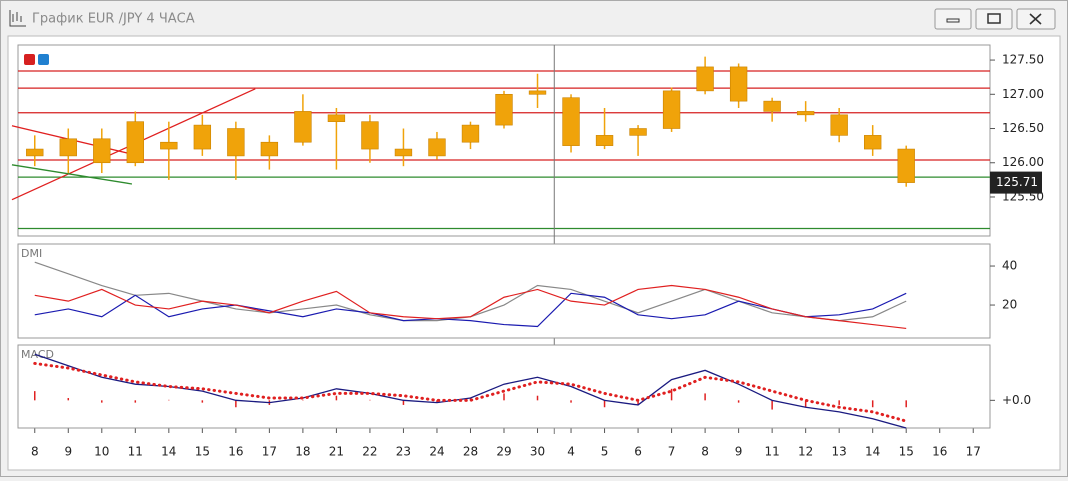  I want to click on price-label-box, so click(1016, 182).